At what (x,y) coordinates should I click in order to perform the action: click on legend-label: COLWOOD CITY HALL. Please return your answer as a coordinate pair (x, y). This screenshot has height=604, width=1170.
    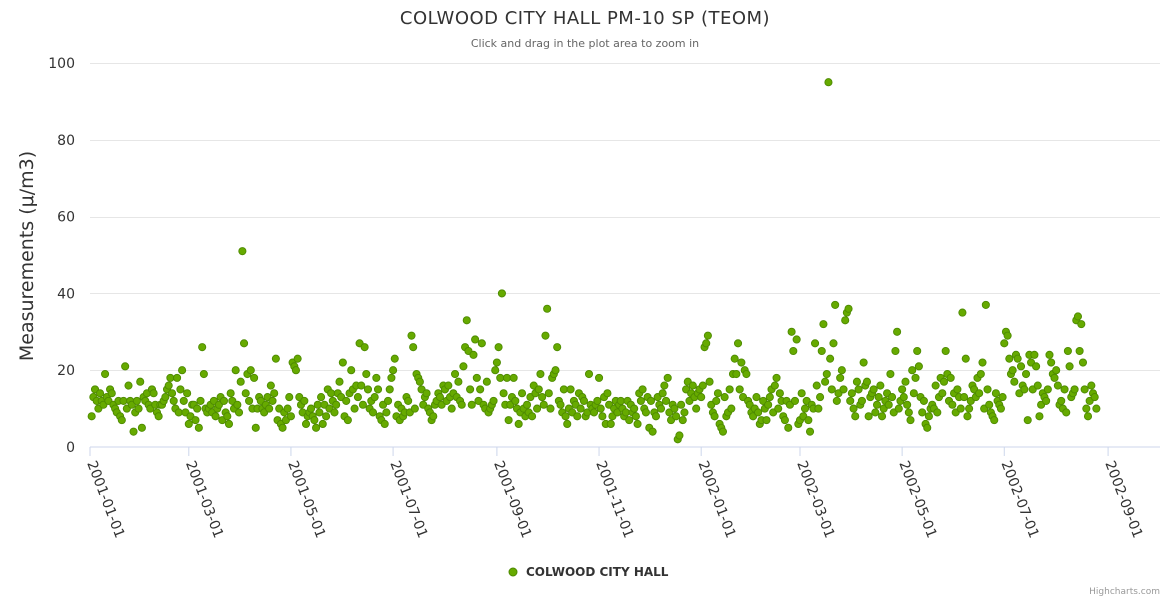
    Looking at the image, I should click on (597, 572).